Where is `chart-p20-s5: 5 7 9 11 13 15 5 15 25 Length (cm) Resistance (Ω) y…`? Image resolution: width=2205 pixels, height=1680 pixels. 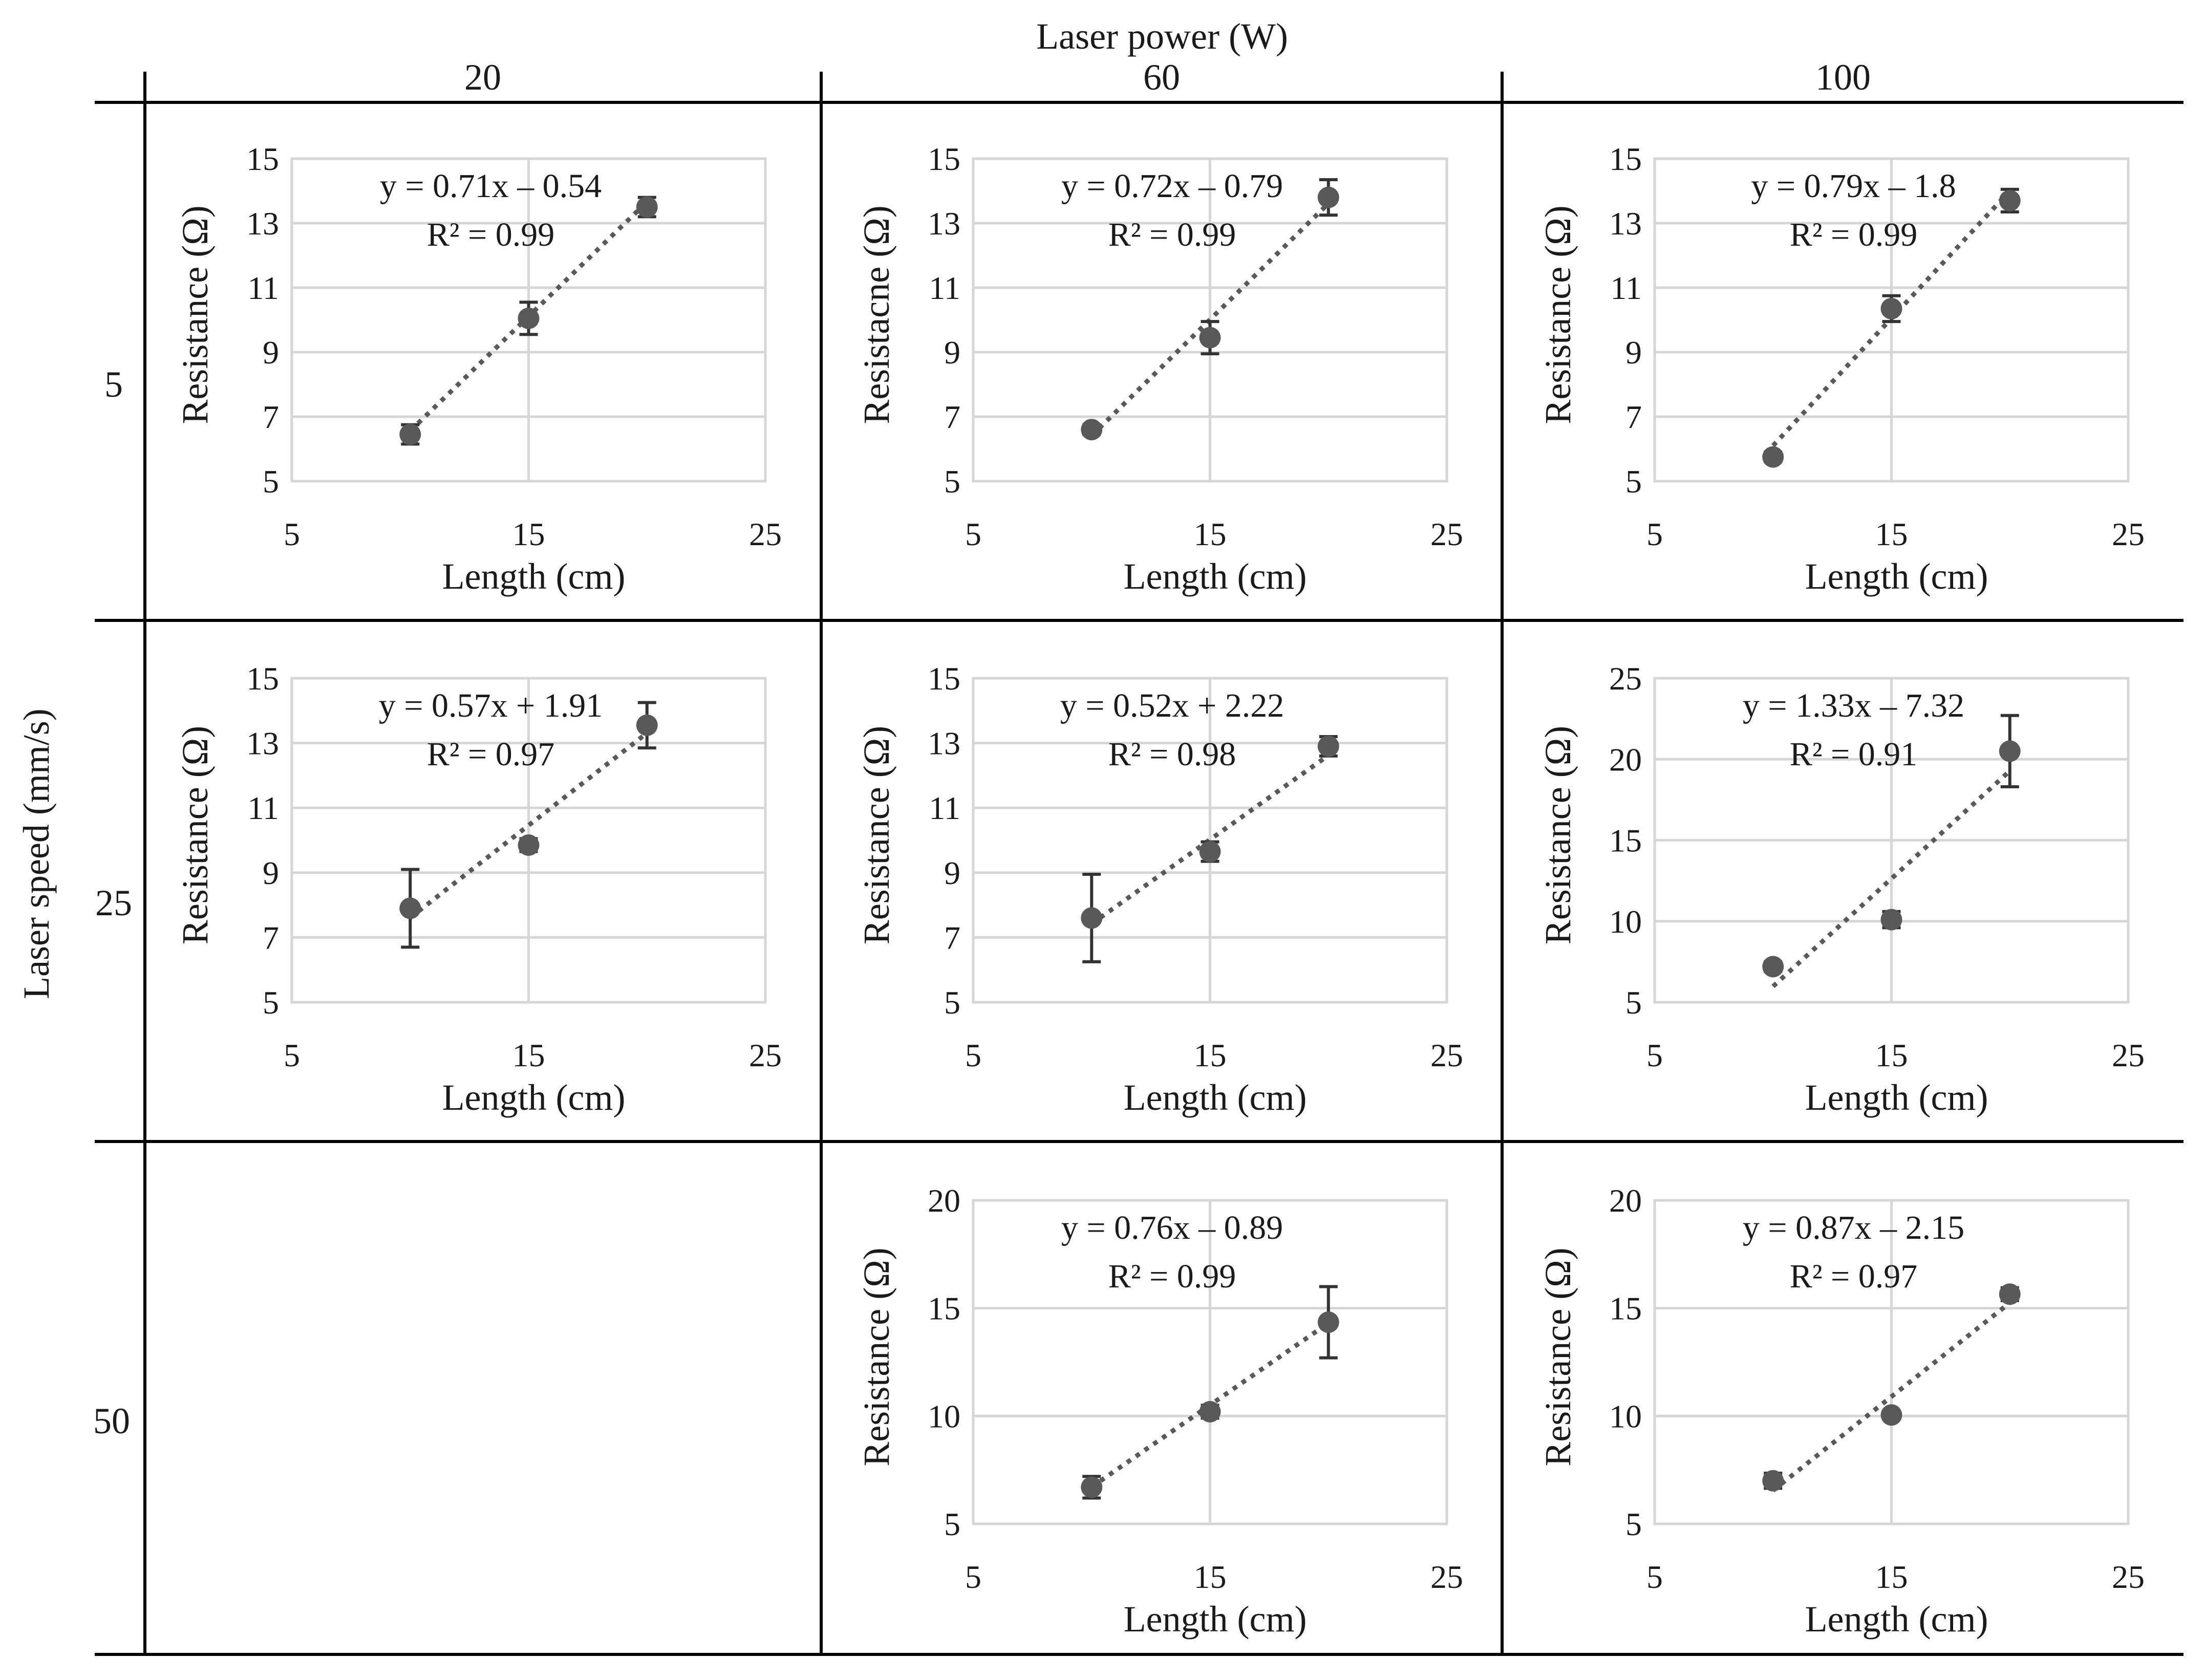
chart-p20-s5: 5 7 9 11 13 15 5 15 25 Length (cm) Resistance (Ω) y… is located at coordinates (479, 369).